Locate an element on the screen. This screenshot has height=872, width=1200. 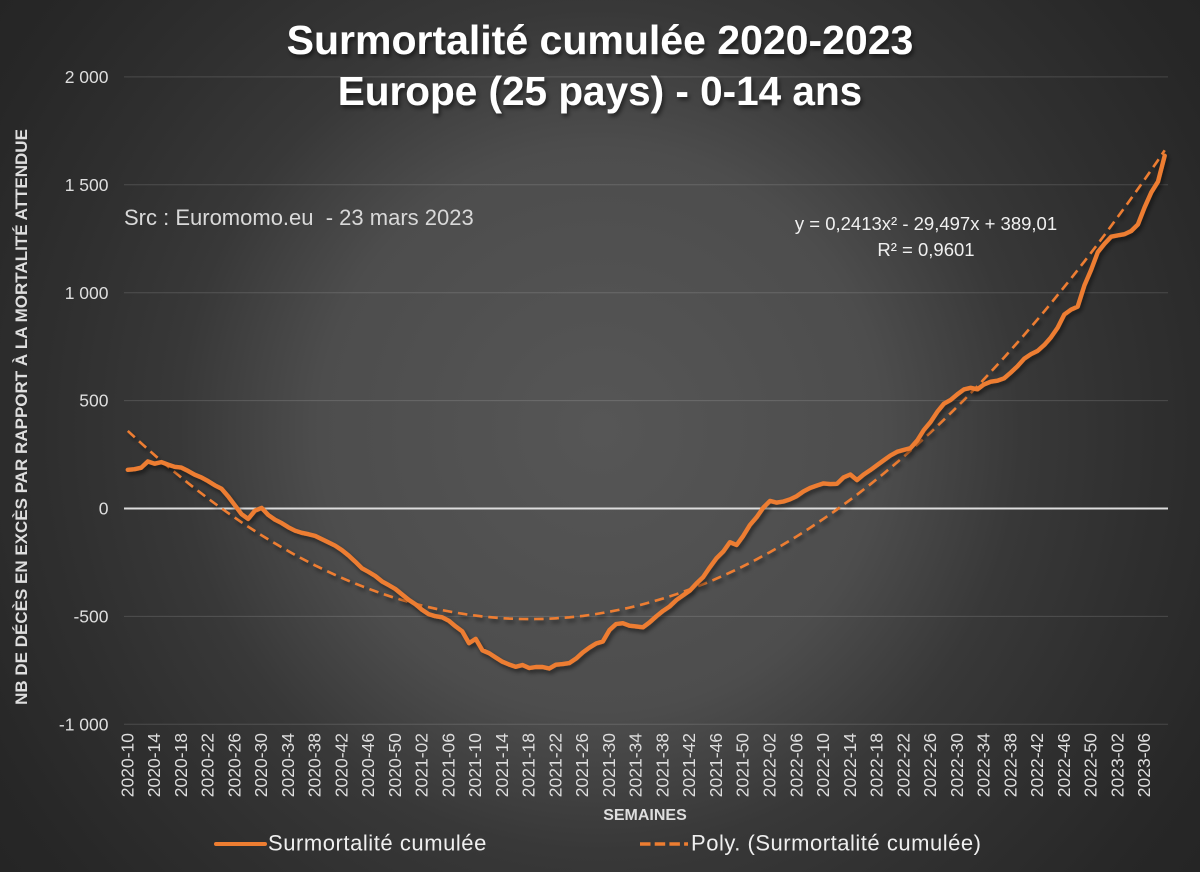
svg-text: 2020-30 is located at coordinates (261, 765).